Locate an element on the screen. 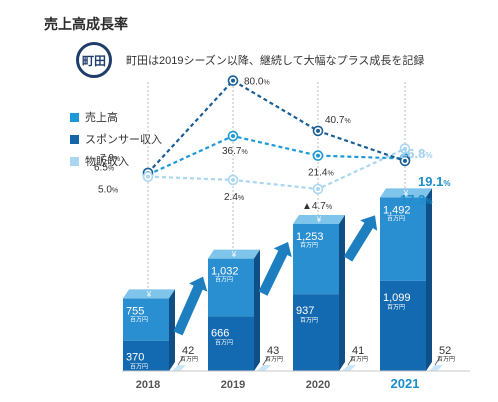  growth-point-core-merch-2019 is located at coordinates (233, 180).